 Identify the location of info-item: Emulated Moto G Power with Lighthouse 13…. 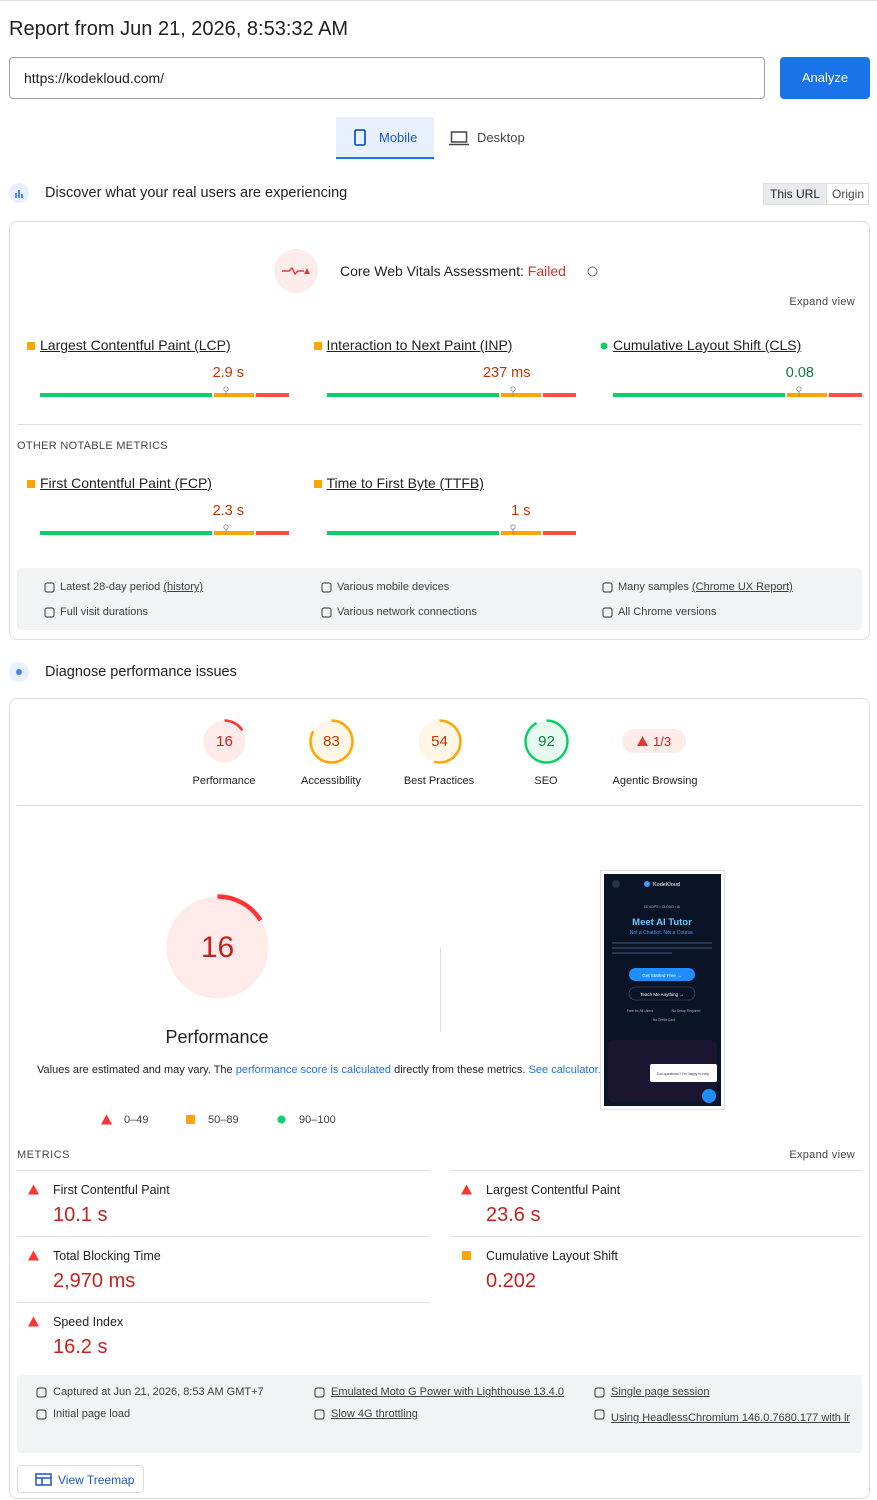
(447, 1392).